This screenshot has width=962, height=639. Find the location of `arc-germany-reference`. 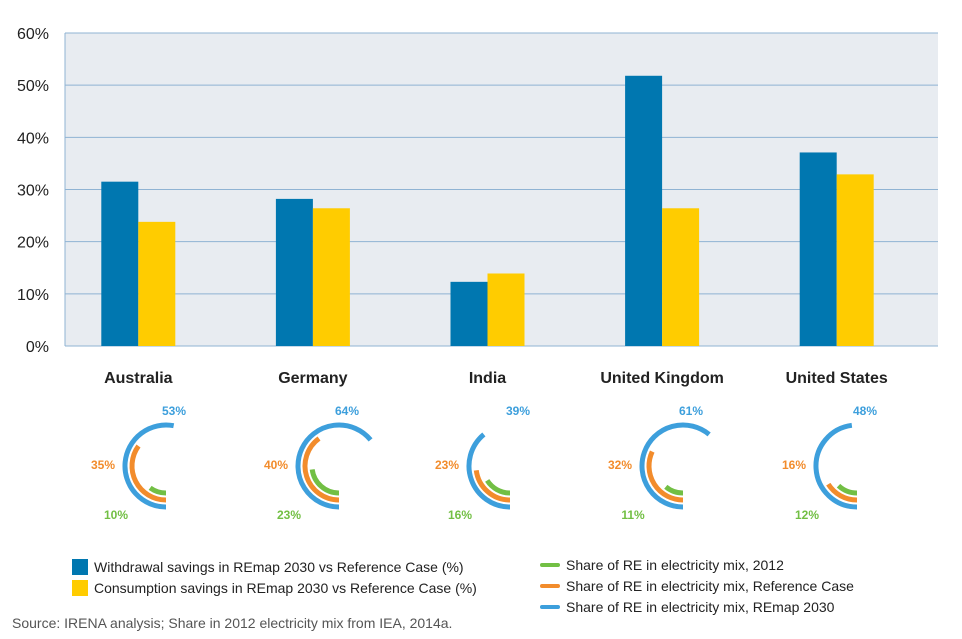

arc-germany-reference is located at coordinates (321, 469).